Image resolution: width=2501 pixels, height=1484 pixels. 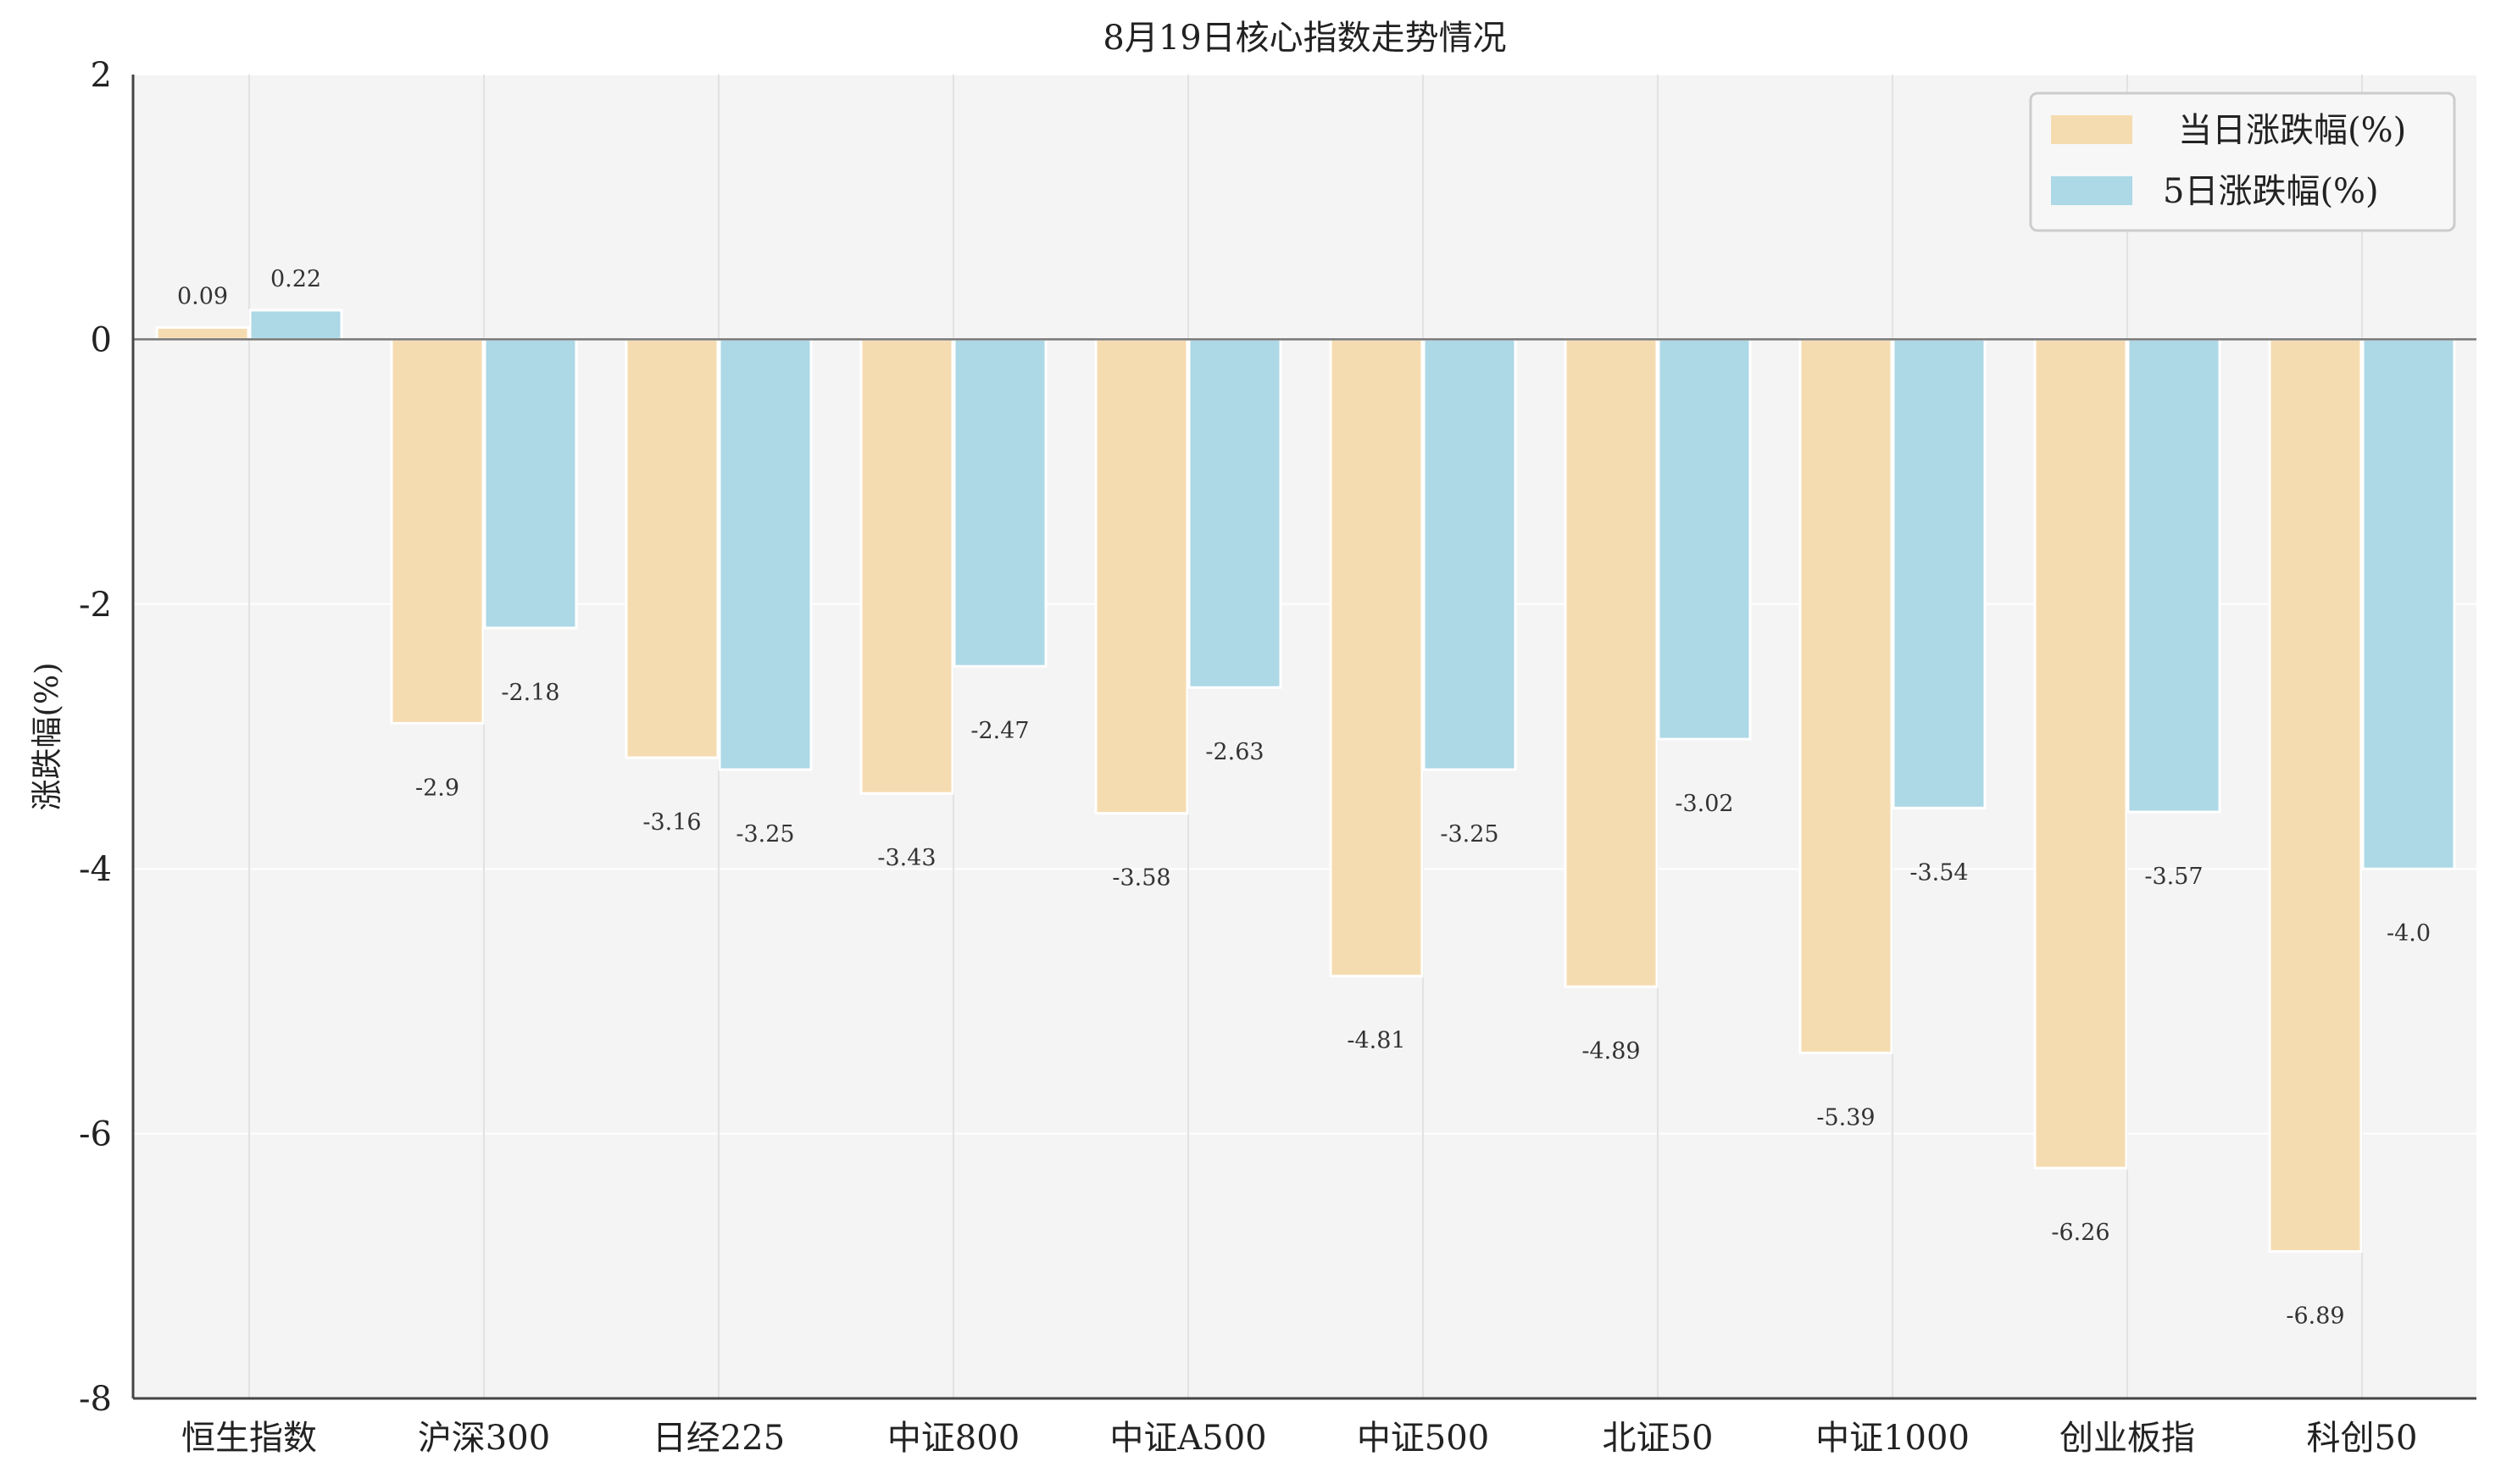 What do you see at coordinates (1234, 752) in the screenshot?
I see `data-label: -2.63` at bounding box center [1234, 752].